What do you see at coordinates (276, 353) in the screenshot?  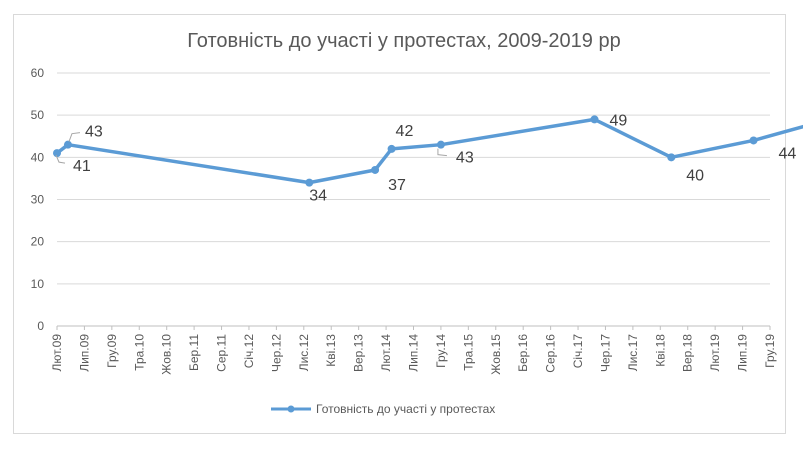 I see `x-tick-label: Чер.12` at bounding box center [276, 353].